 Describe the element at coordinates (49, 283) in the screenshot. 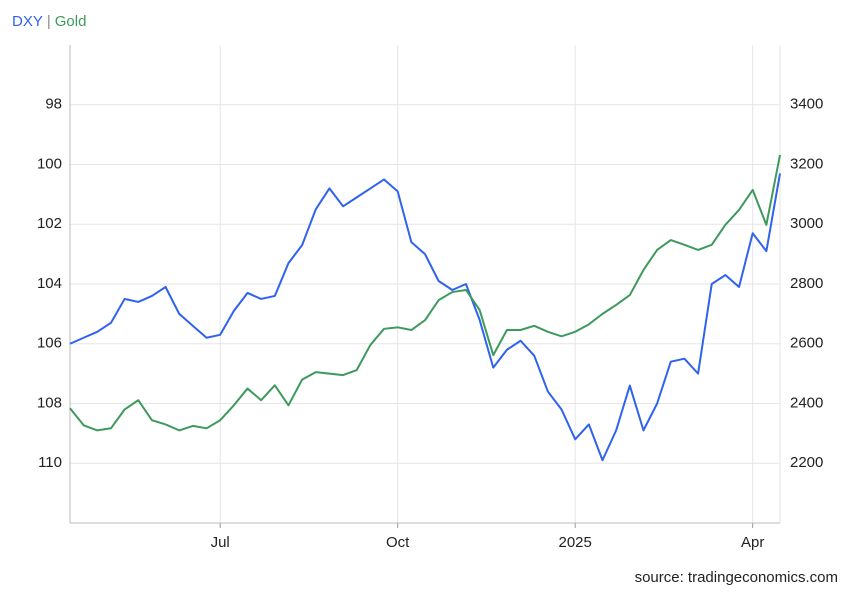

I see `y-tick-label: 104` at that location.